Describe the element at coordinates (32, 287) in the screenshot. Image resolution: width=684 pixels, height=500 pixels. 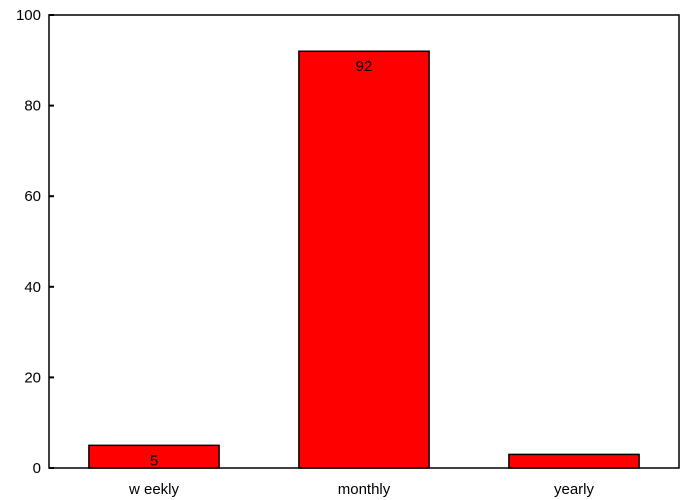
I see `y-tick-label: 40` at that location.